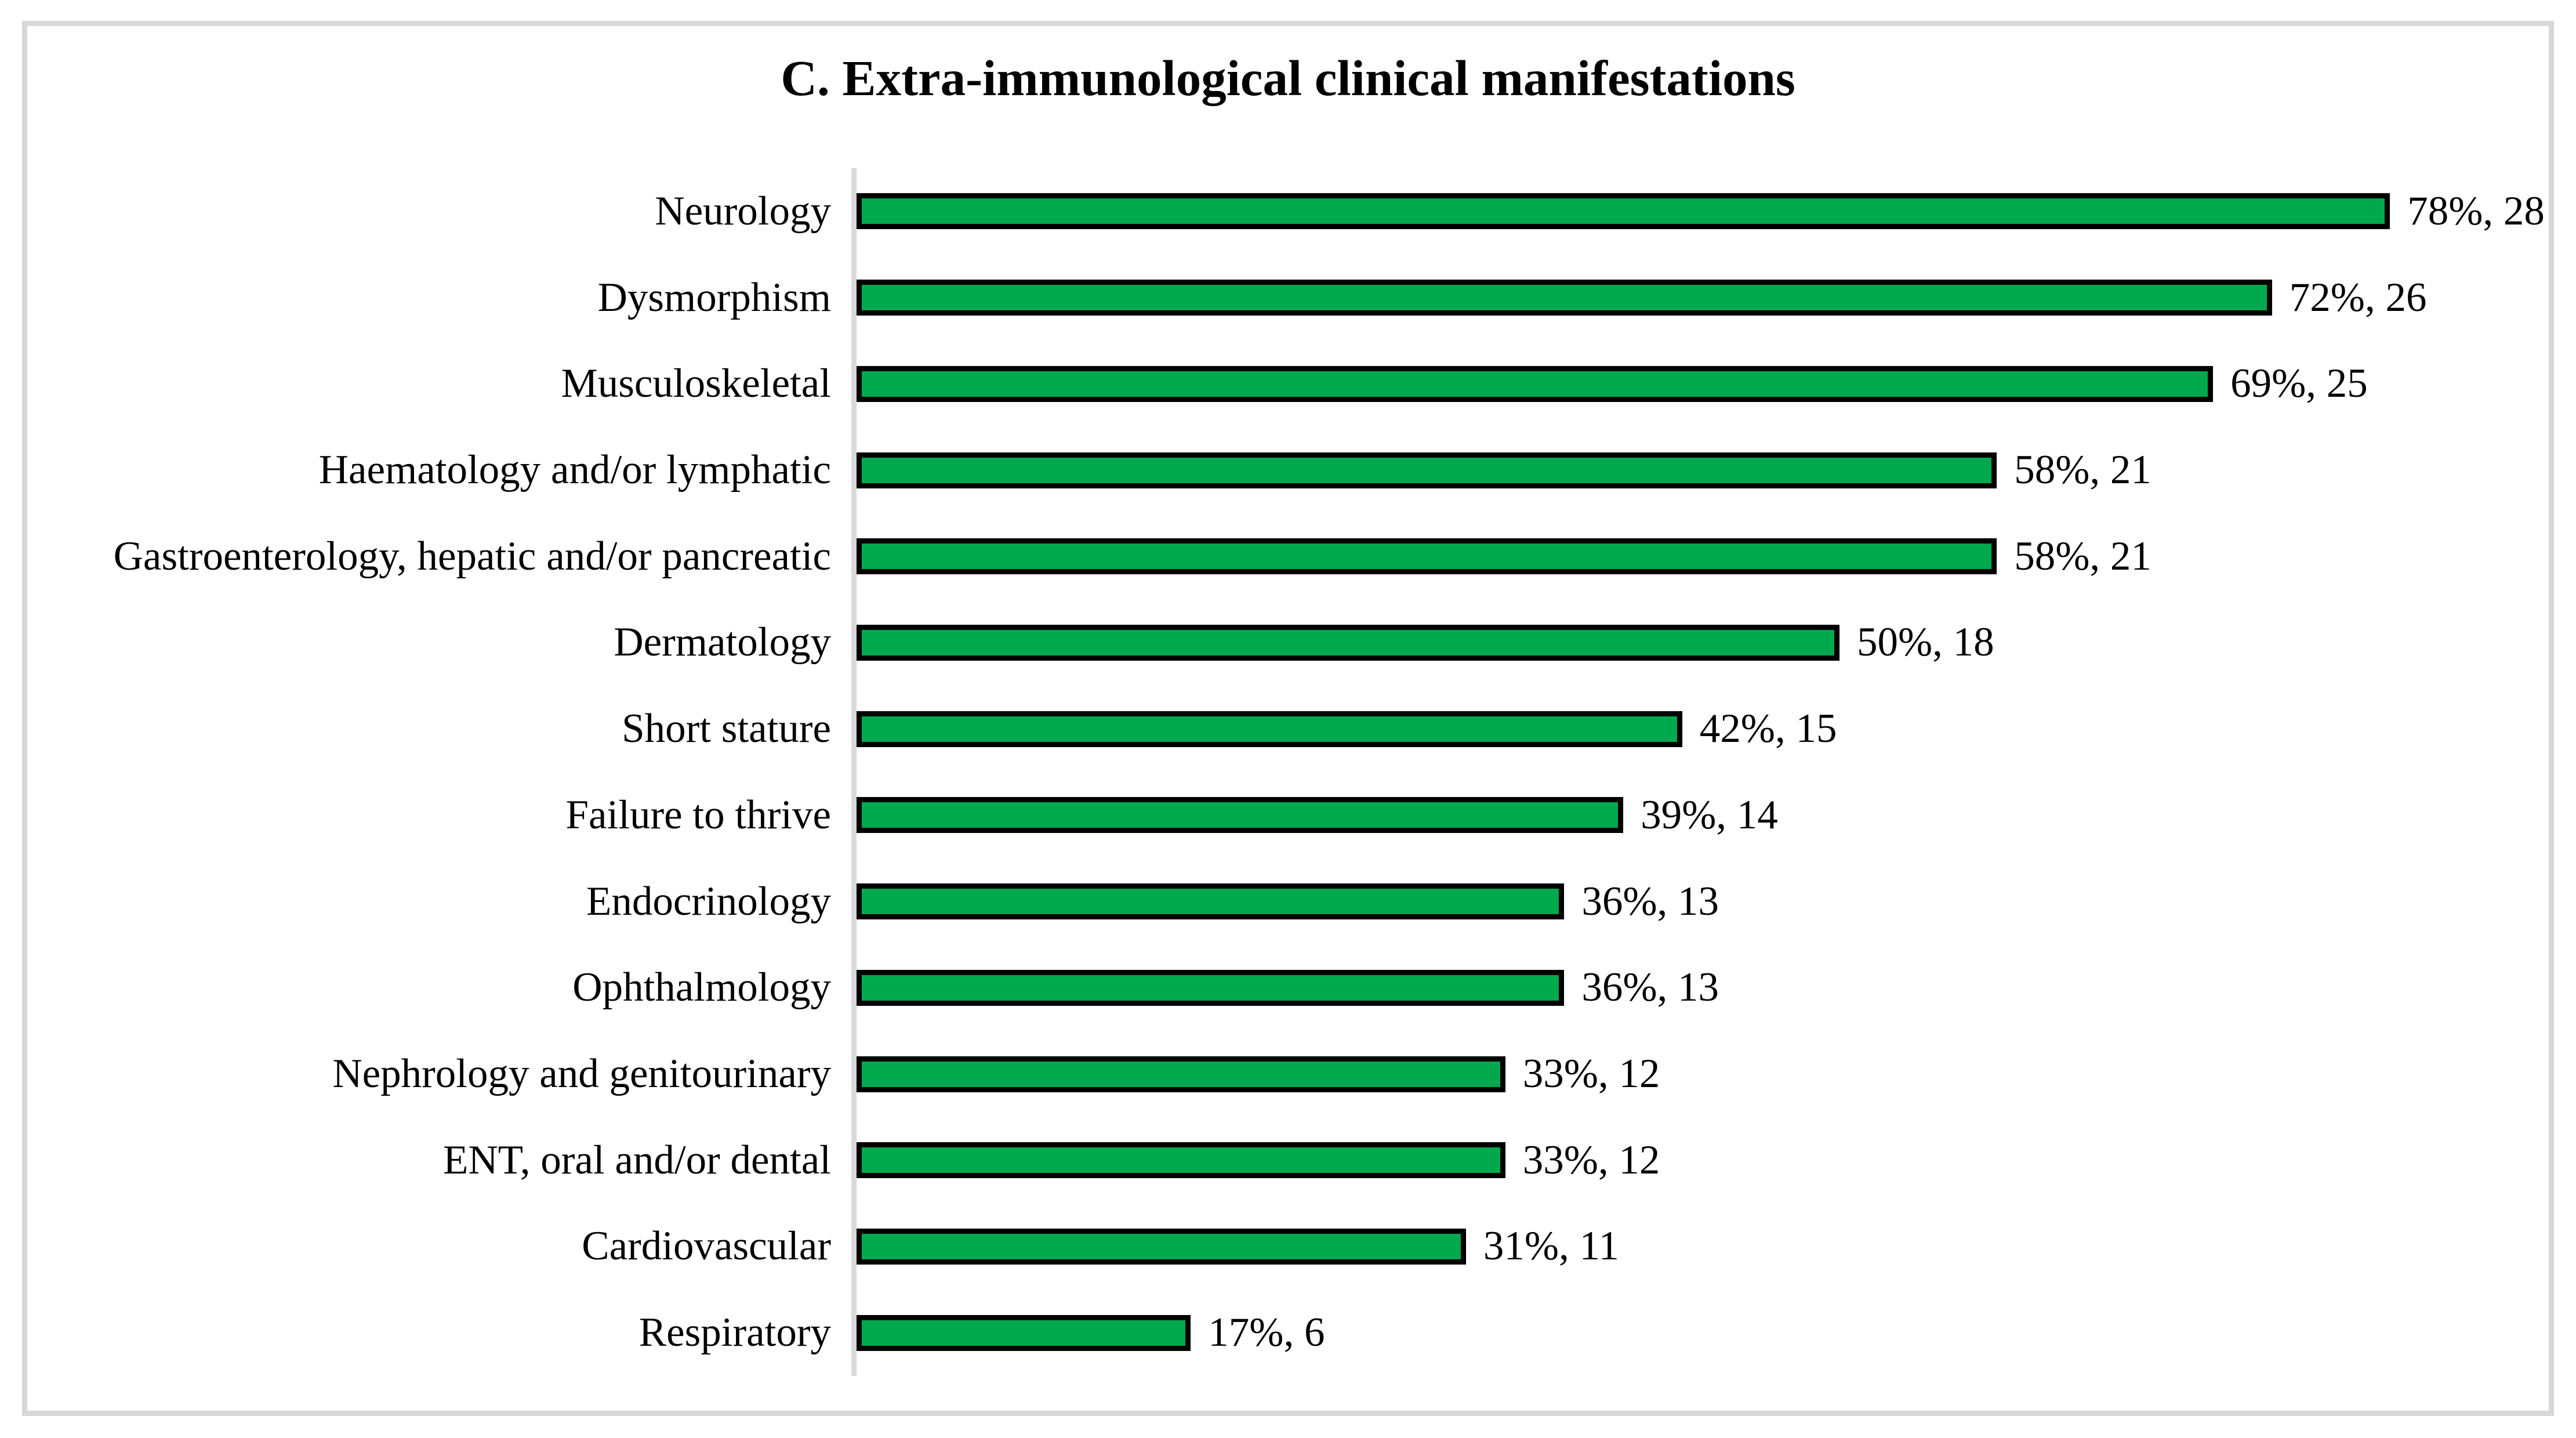 This screenshot has width=2576, height=1438. What do you see at coordinates (574, 470) in the screenshot?
I see `category-label: Haematology and/or lymphatic` at bounding box center [574, 470].